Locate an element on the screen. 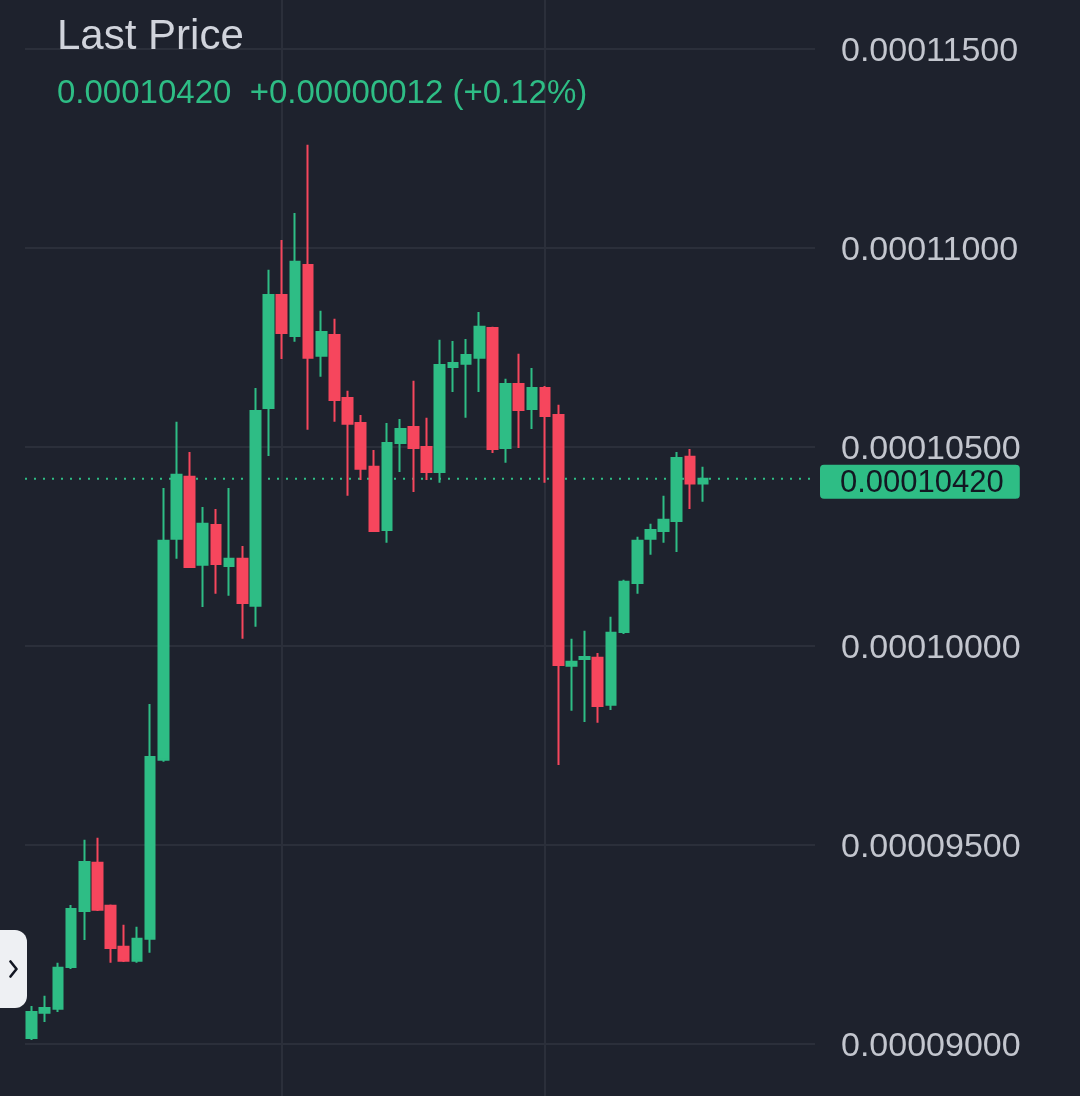 The image size is (1080, 1096). y-tick-label: 0.00011500 is located at coordinates (930, 48).